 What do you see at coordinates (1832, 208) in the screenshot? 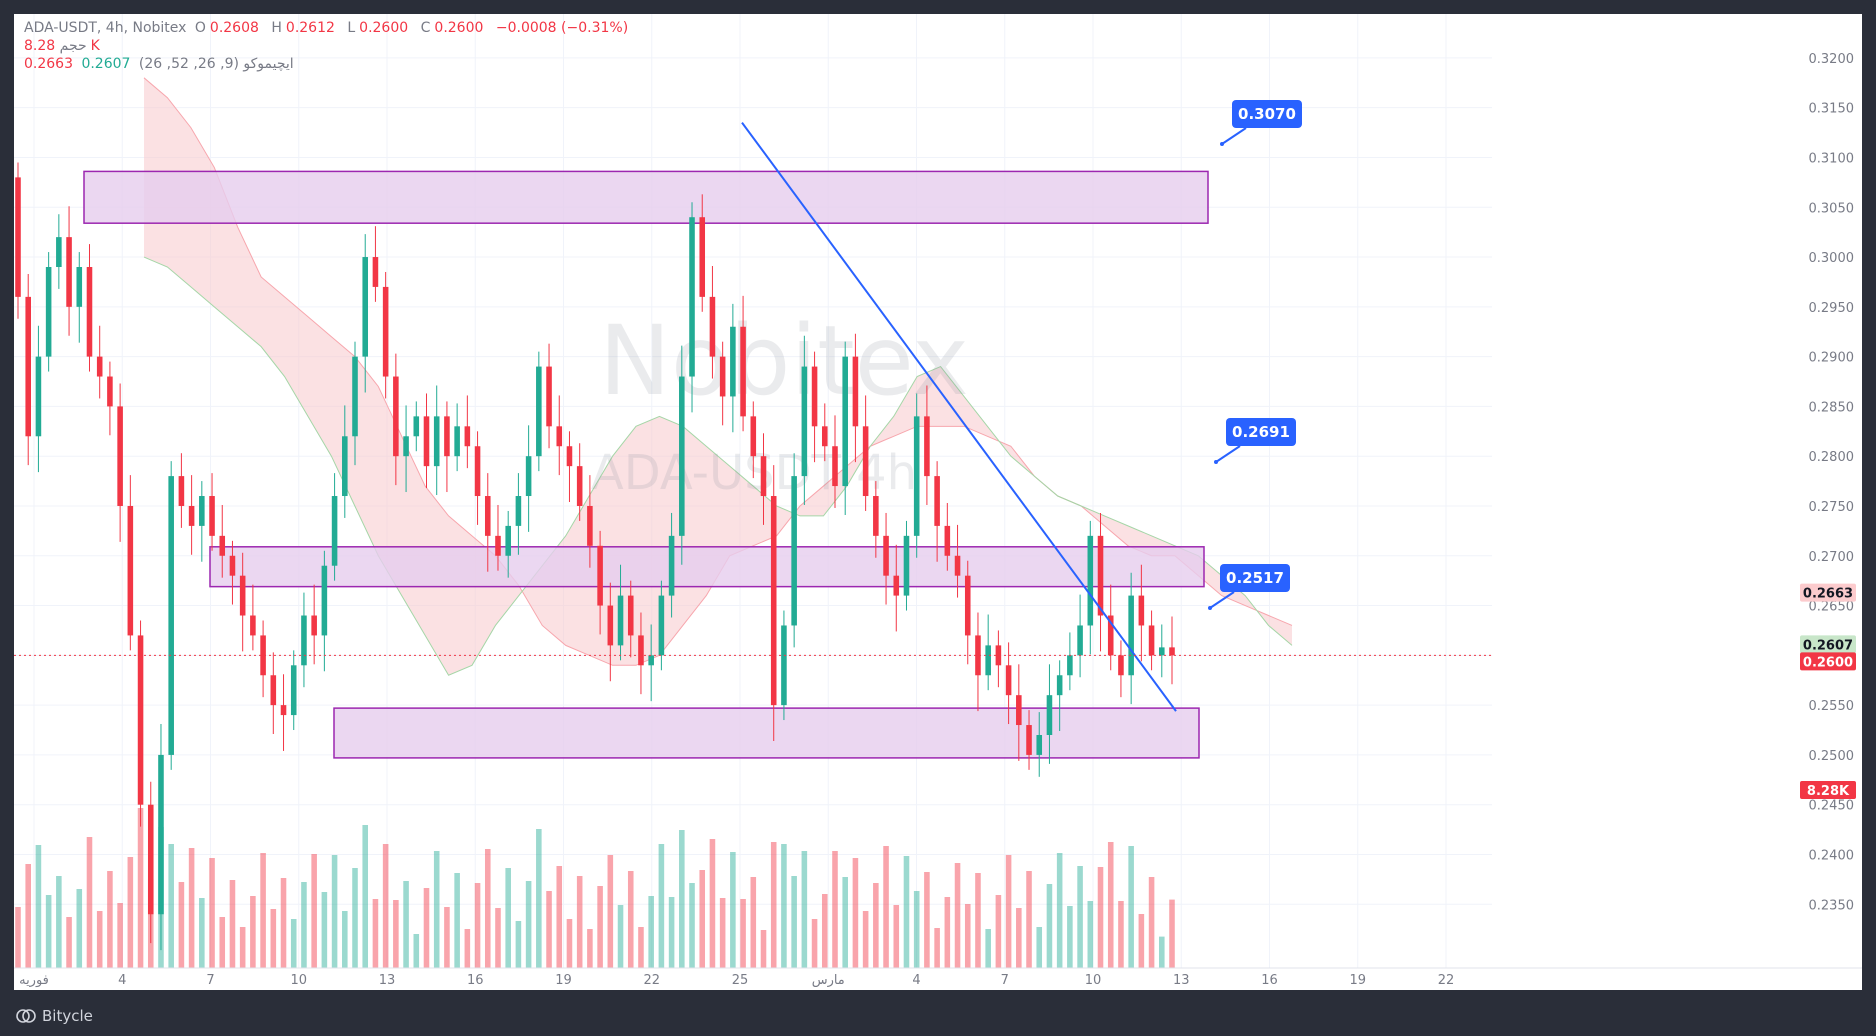
I see `price-tick-label: 0.3050` at bounding box center [1832, 208].